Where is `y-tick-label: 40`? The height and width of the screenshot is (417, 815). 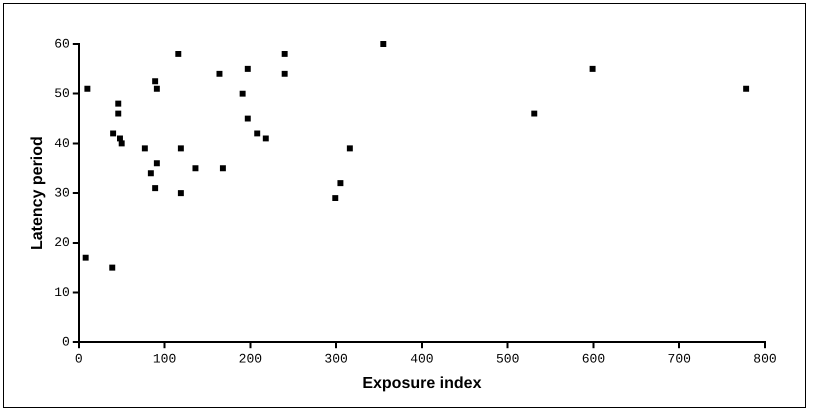 y-tick-label: 40 is located at coordinates (62, 143).